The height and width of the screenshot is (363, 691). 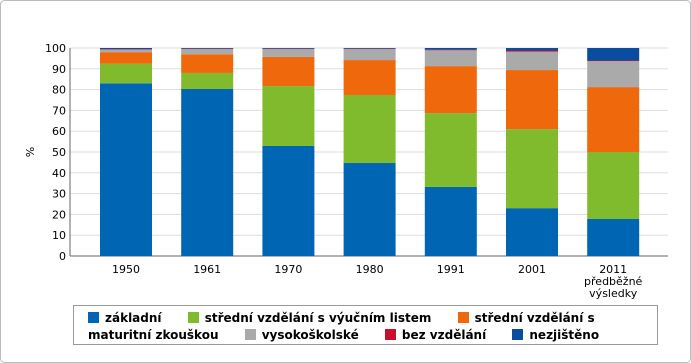 What do you see at coordinates (318, 318) in the screenshot?
I see `legend-label: střední vzdělání s výučním listem` at bounding box center [318, 318].